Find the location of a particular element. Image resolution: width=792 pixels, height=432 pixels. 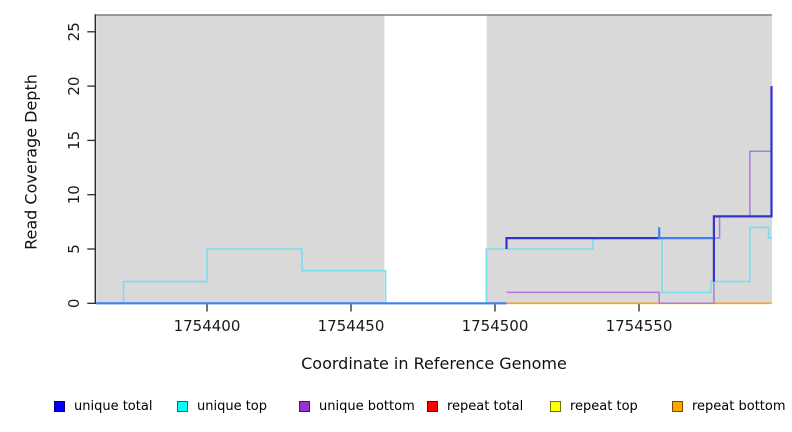

legend-item-repeat-bottom: repeat bottom is located at coordinates (729, 406).